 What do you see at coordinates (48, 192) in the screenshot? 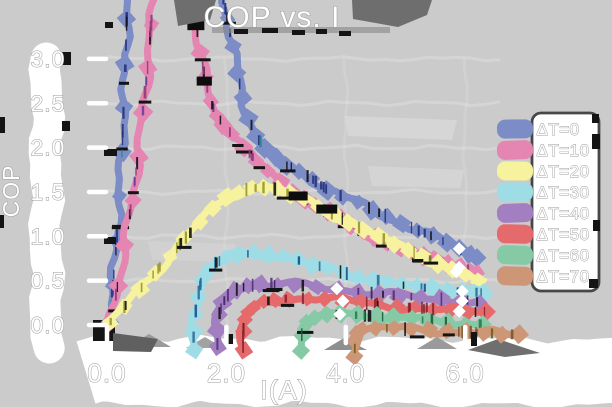
I see `y-tick-label: 1.5` at bounding box center [48, 192].